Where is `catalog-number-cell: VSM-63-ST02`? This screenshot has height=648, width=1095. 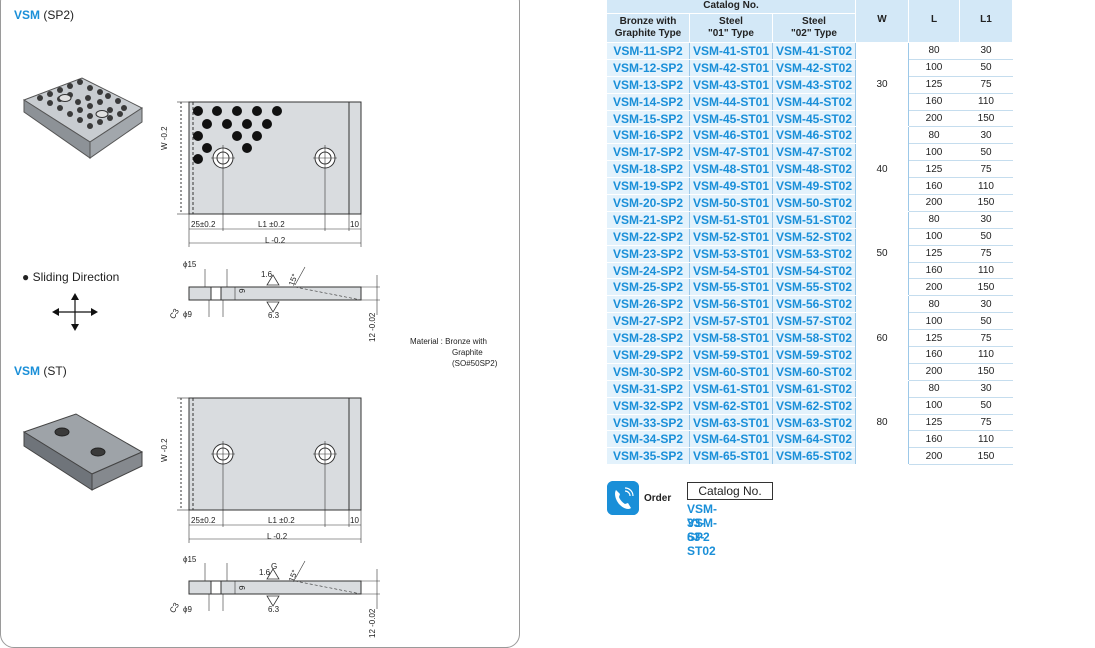 catalog-number-cell: VSM-63-ST02 is located at coordinates (814, 422).